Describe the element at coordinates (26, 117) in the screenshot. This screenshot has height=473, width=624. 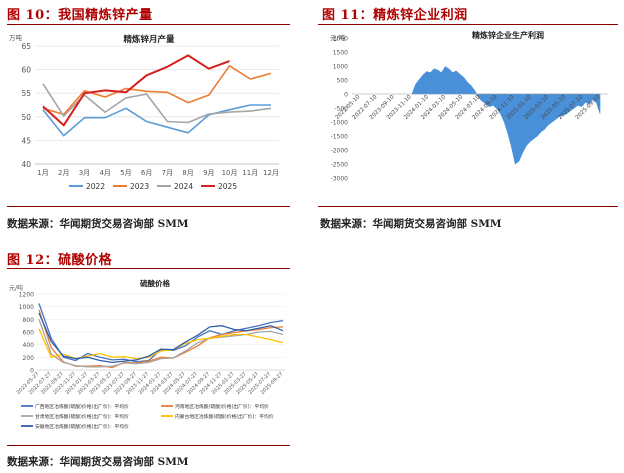
I see `chart1-y-tick: 50` at that location.